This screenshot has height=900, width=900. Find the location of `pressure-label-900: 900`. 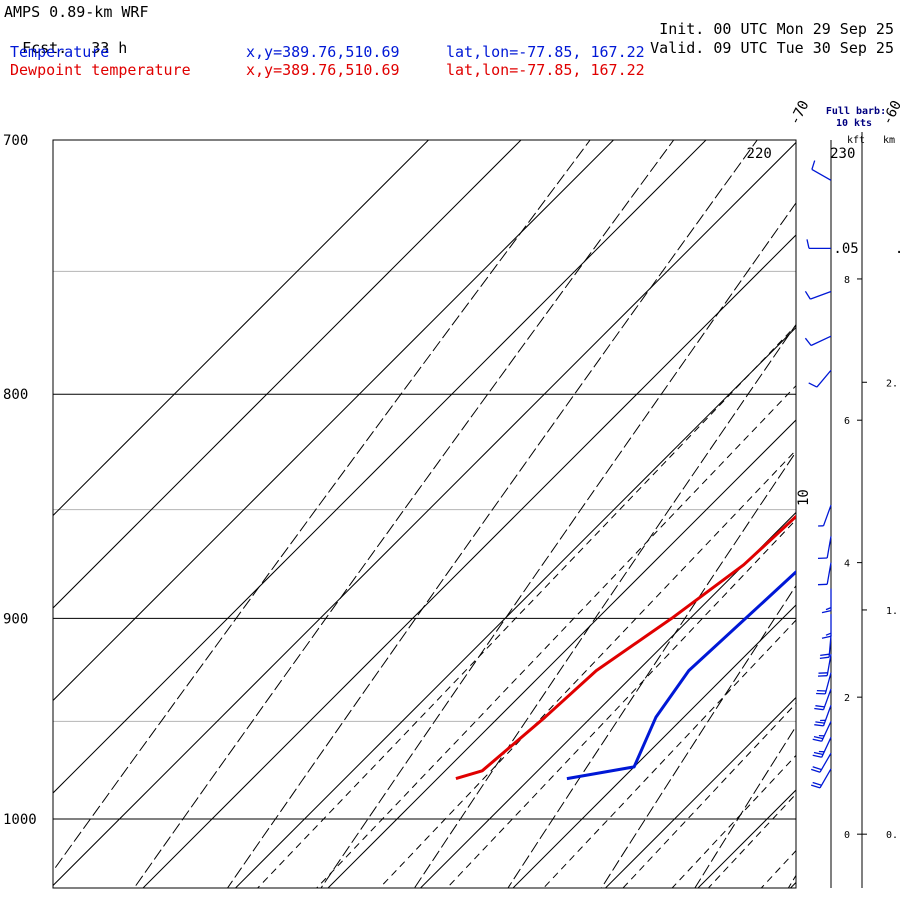

pressure-label-900: 900 is located at coordinates (15, 619).